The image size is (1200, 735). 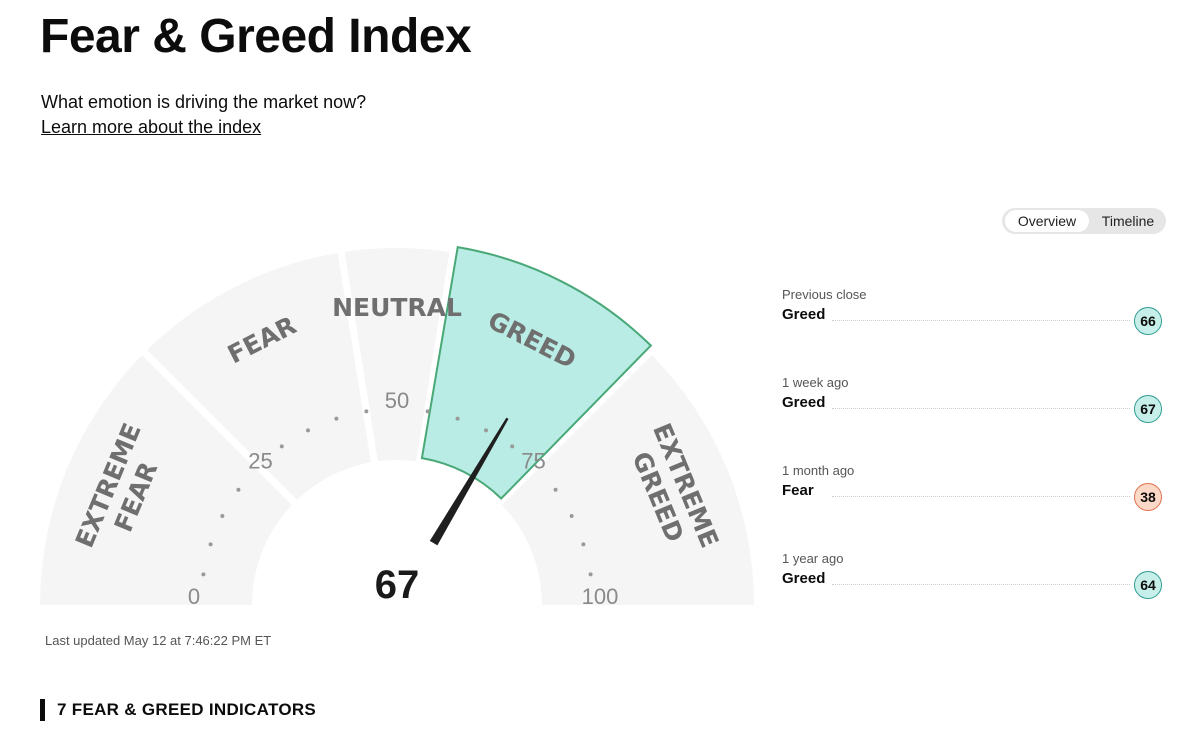 I want to click on gauge-label-text: NEUTRAL, so click(x=397, y=307).